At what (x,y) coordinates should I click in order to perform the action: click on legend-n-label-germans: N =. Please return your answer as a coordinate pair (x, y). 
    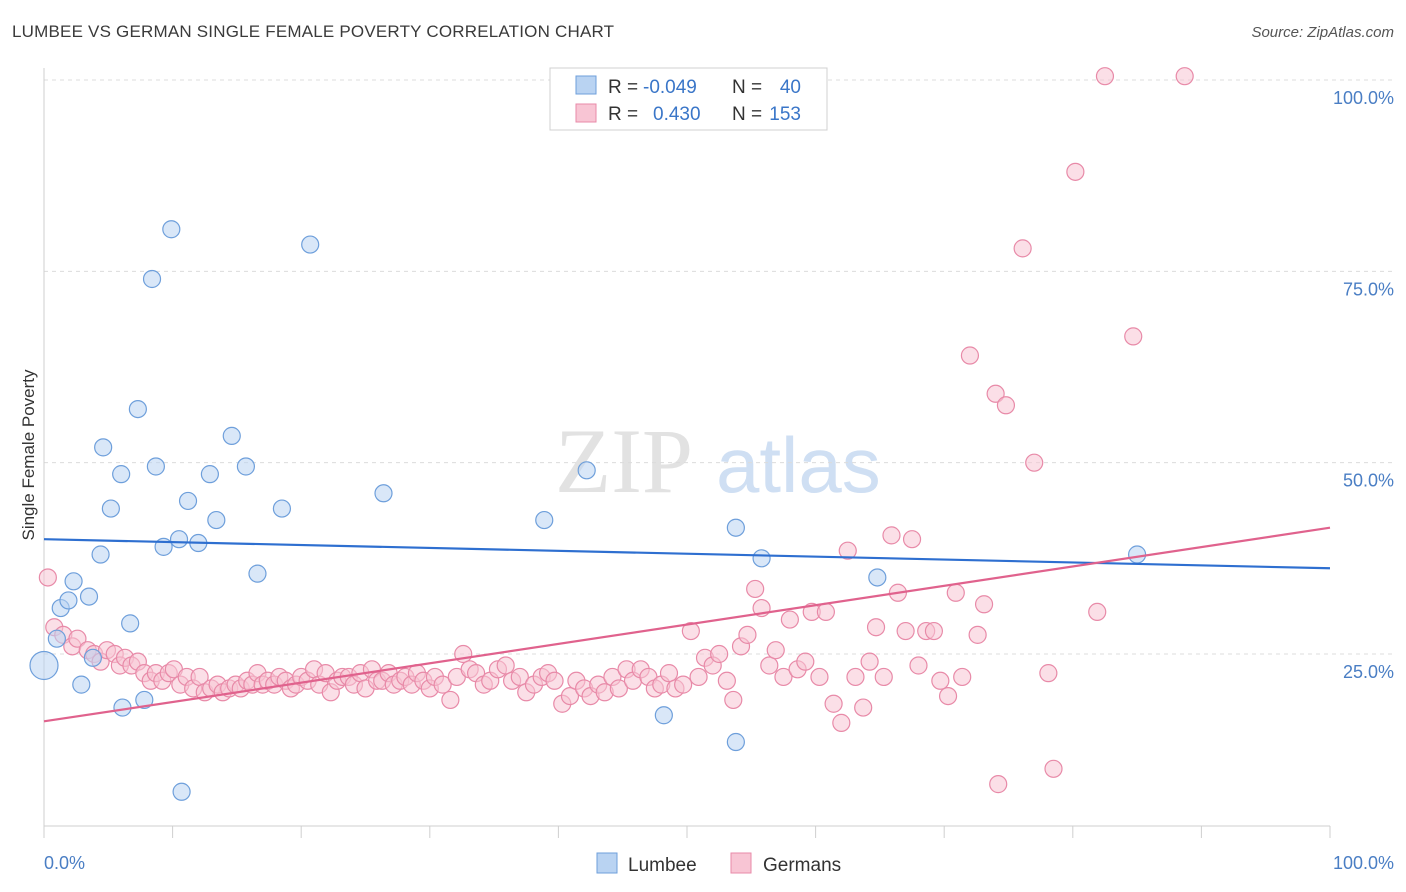
    Looking at the image, I should click on (747, 114).